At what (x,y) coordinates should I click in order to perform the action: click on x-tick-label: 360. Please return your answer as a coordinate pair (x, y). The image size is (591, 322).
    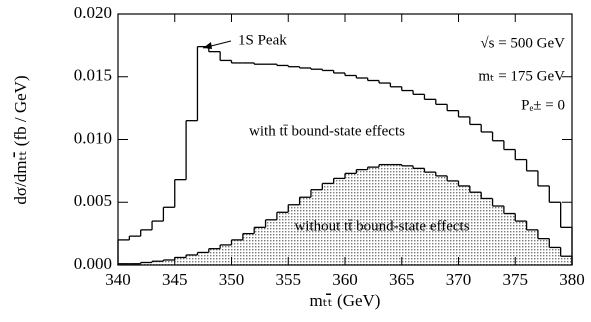
    Looking at the image, I should click on (345, 279).